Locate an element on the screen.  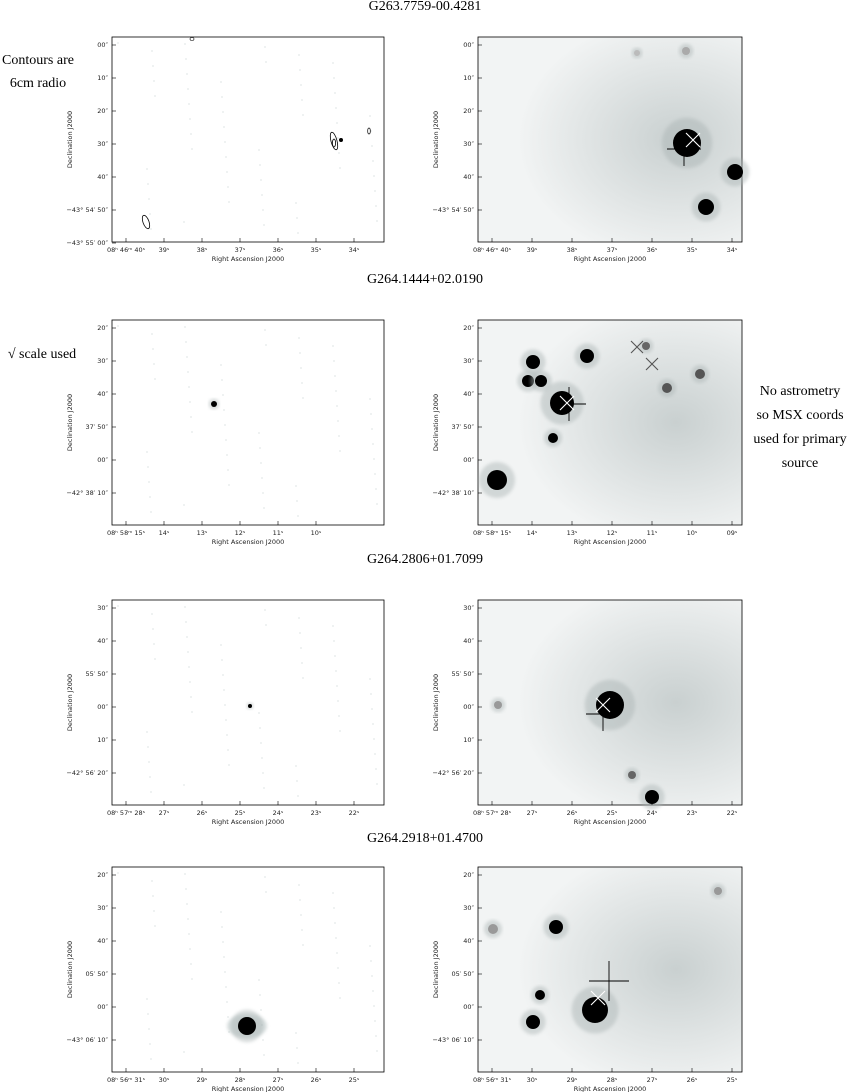
panel-title: G264.1444+02.0190 is located at coordinates (425, 279).